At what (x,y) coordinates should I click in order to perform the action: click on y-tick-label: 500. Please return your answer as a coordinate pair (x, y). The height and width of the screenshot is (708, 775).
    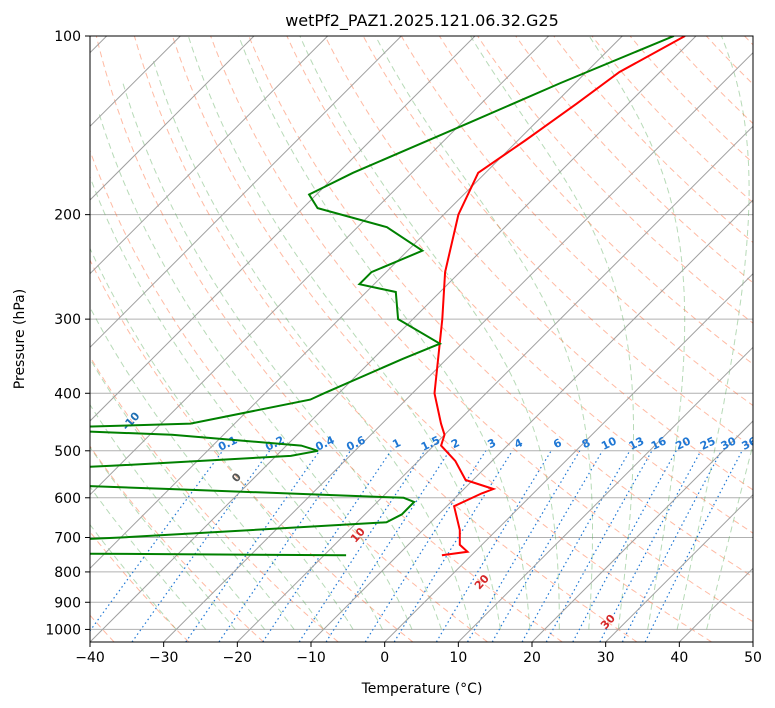
    Looking at the image, I should click on (67, 452).